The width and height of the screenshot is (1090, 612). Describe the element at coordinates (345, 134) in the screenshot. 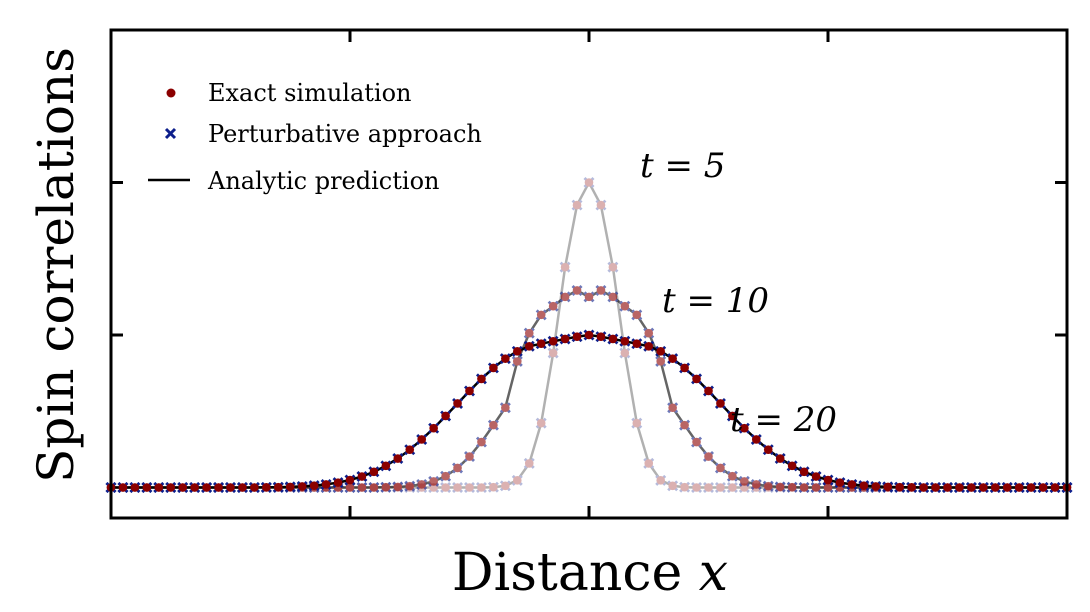

I see `legend-label-perturbative: Perturbative approach` at that location.